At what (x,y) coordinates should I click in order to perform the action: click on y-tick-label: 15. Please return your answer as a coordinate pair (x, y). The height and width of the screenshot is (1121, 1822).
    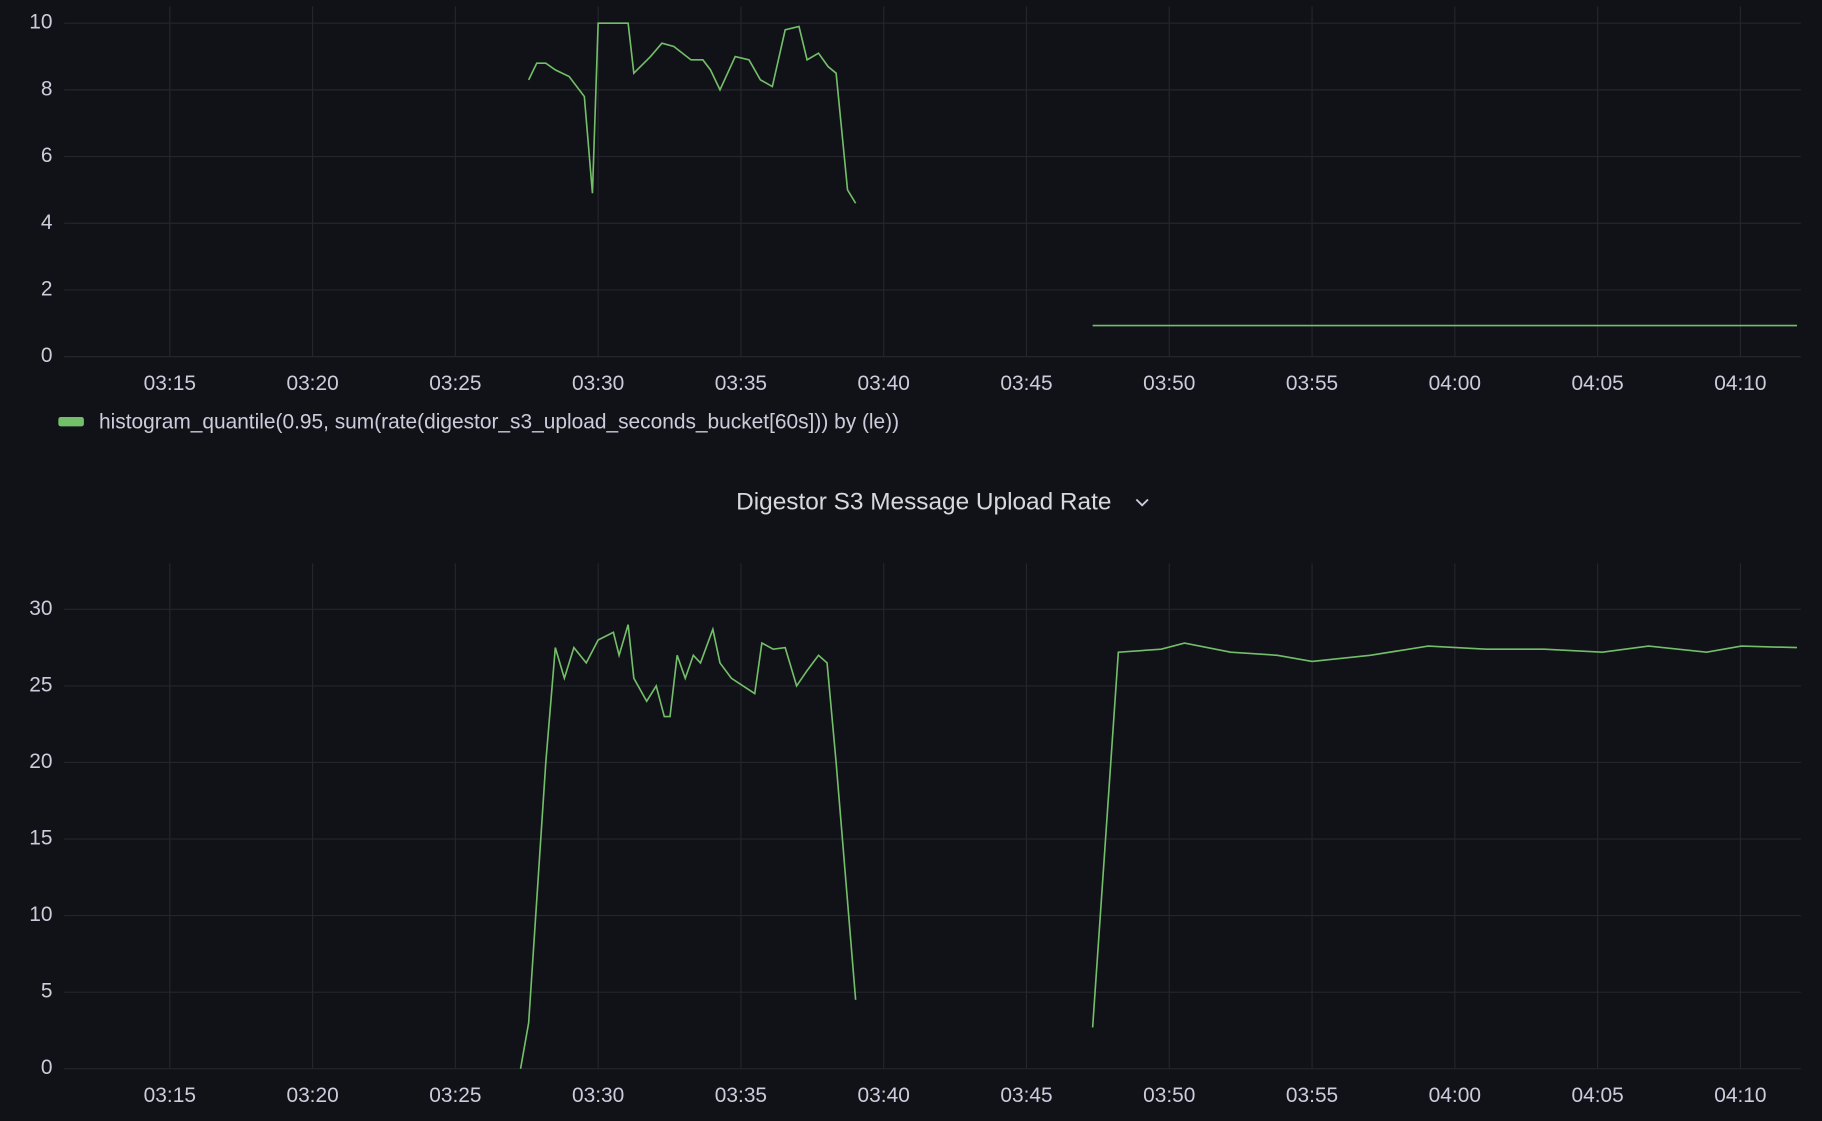
    Looking at the image, I should click on (40, 838).